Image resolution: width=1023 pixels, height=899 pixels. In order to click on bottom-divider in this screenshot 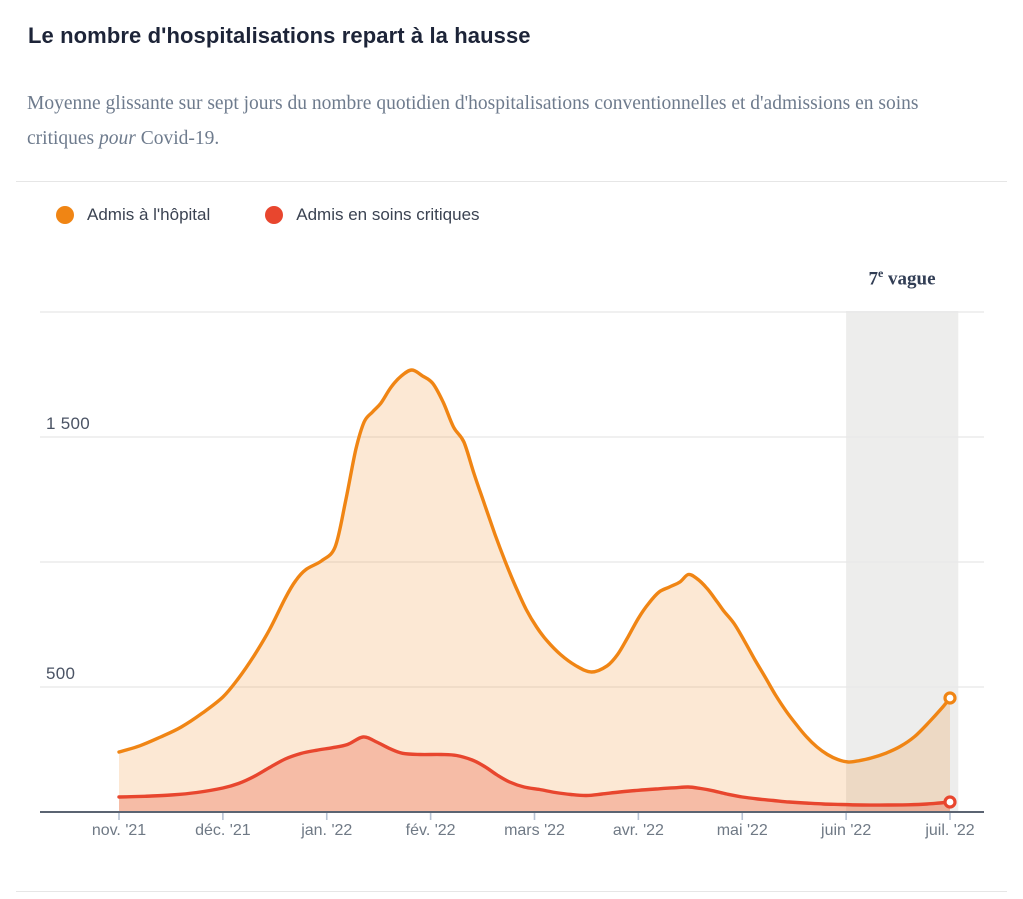, I will do `click(511, 891)`.